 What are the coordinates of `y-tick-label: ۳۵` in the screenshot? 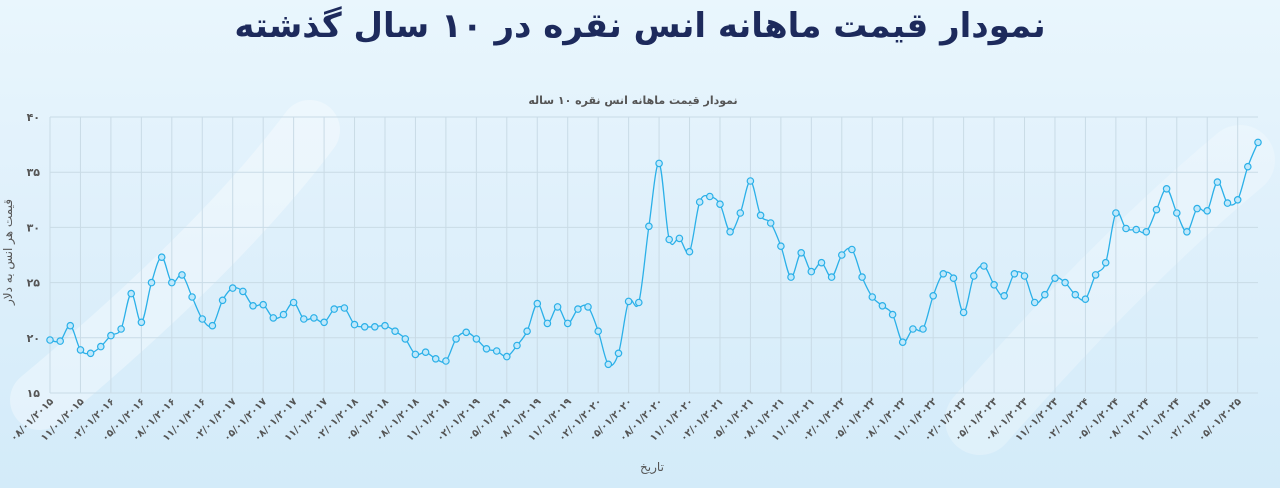 It's located at (34, 172).